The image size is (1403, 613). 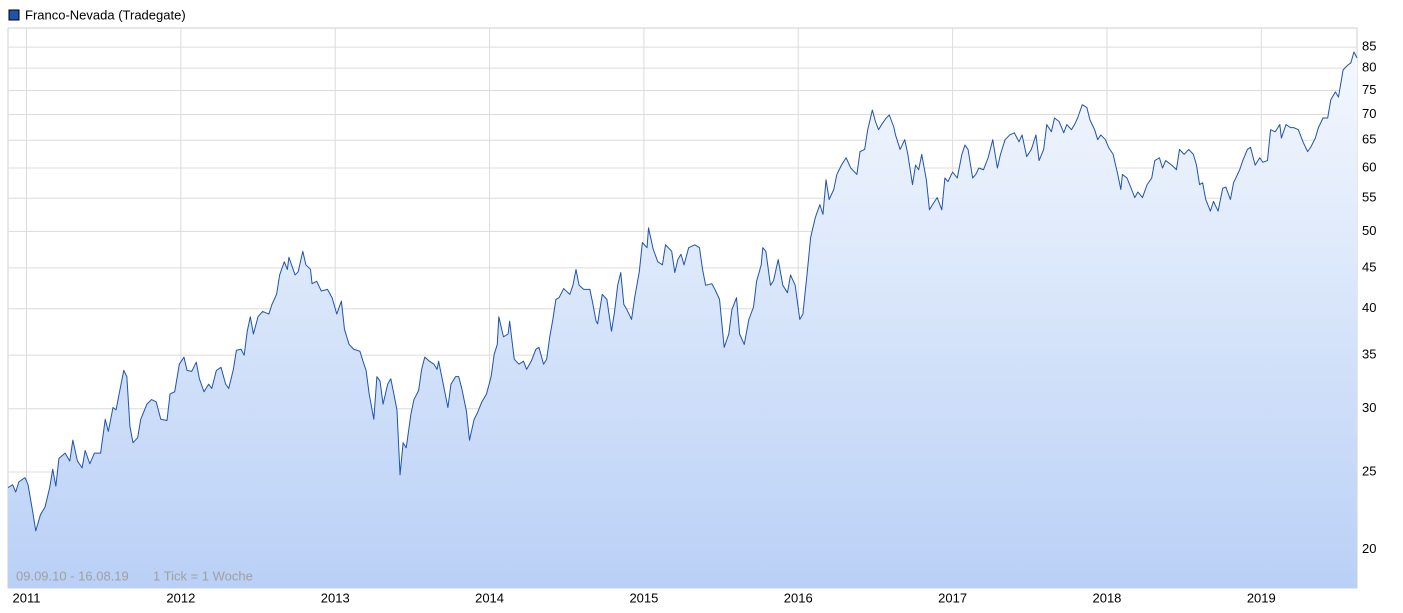 What do you see at coordinates (1369, 89) in the screenshot?
I see `y-tick-label: 75` at bounding box center [1369, 89].